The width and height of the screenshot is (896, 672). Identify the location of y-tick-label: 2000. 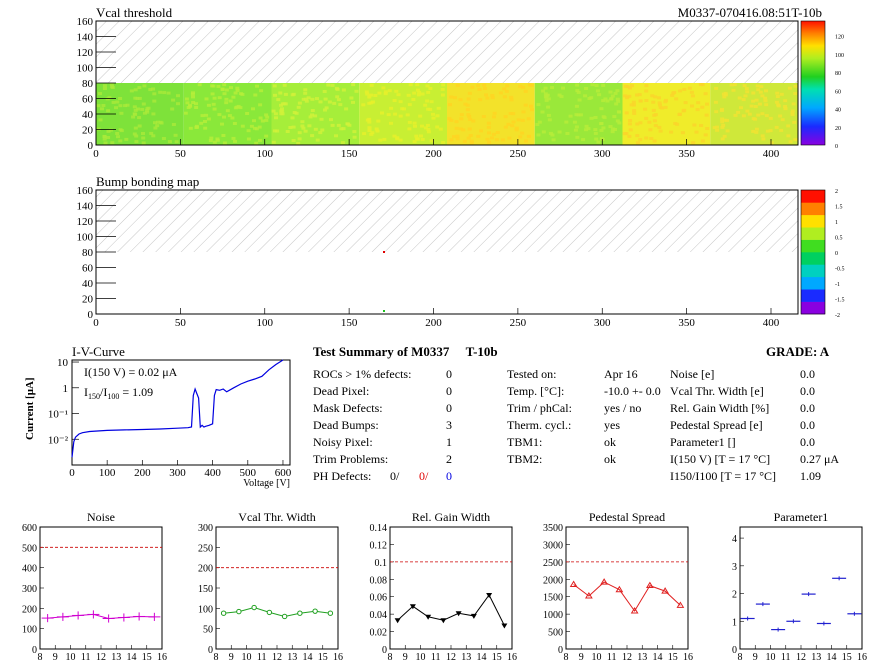
(553, 580).